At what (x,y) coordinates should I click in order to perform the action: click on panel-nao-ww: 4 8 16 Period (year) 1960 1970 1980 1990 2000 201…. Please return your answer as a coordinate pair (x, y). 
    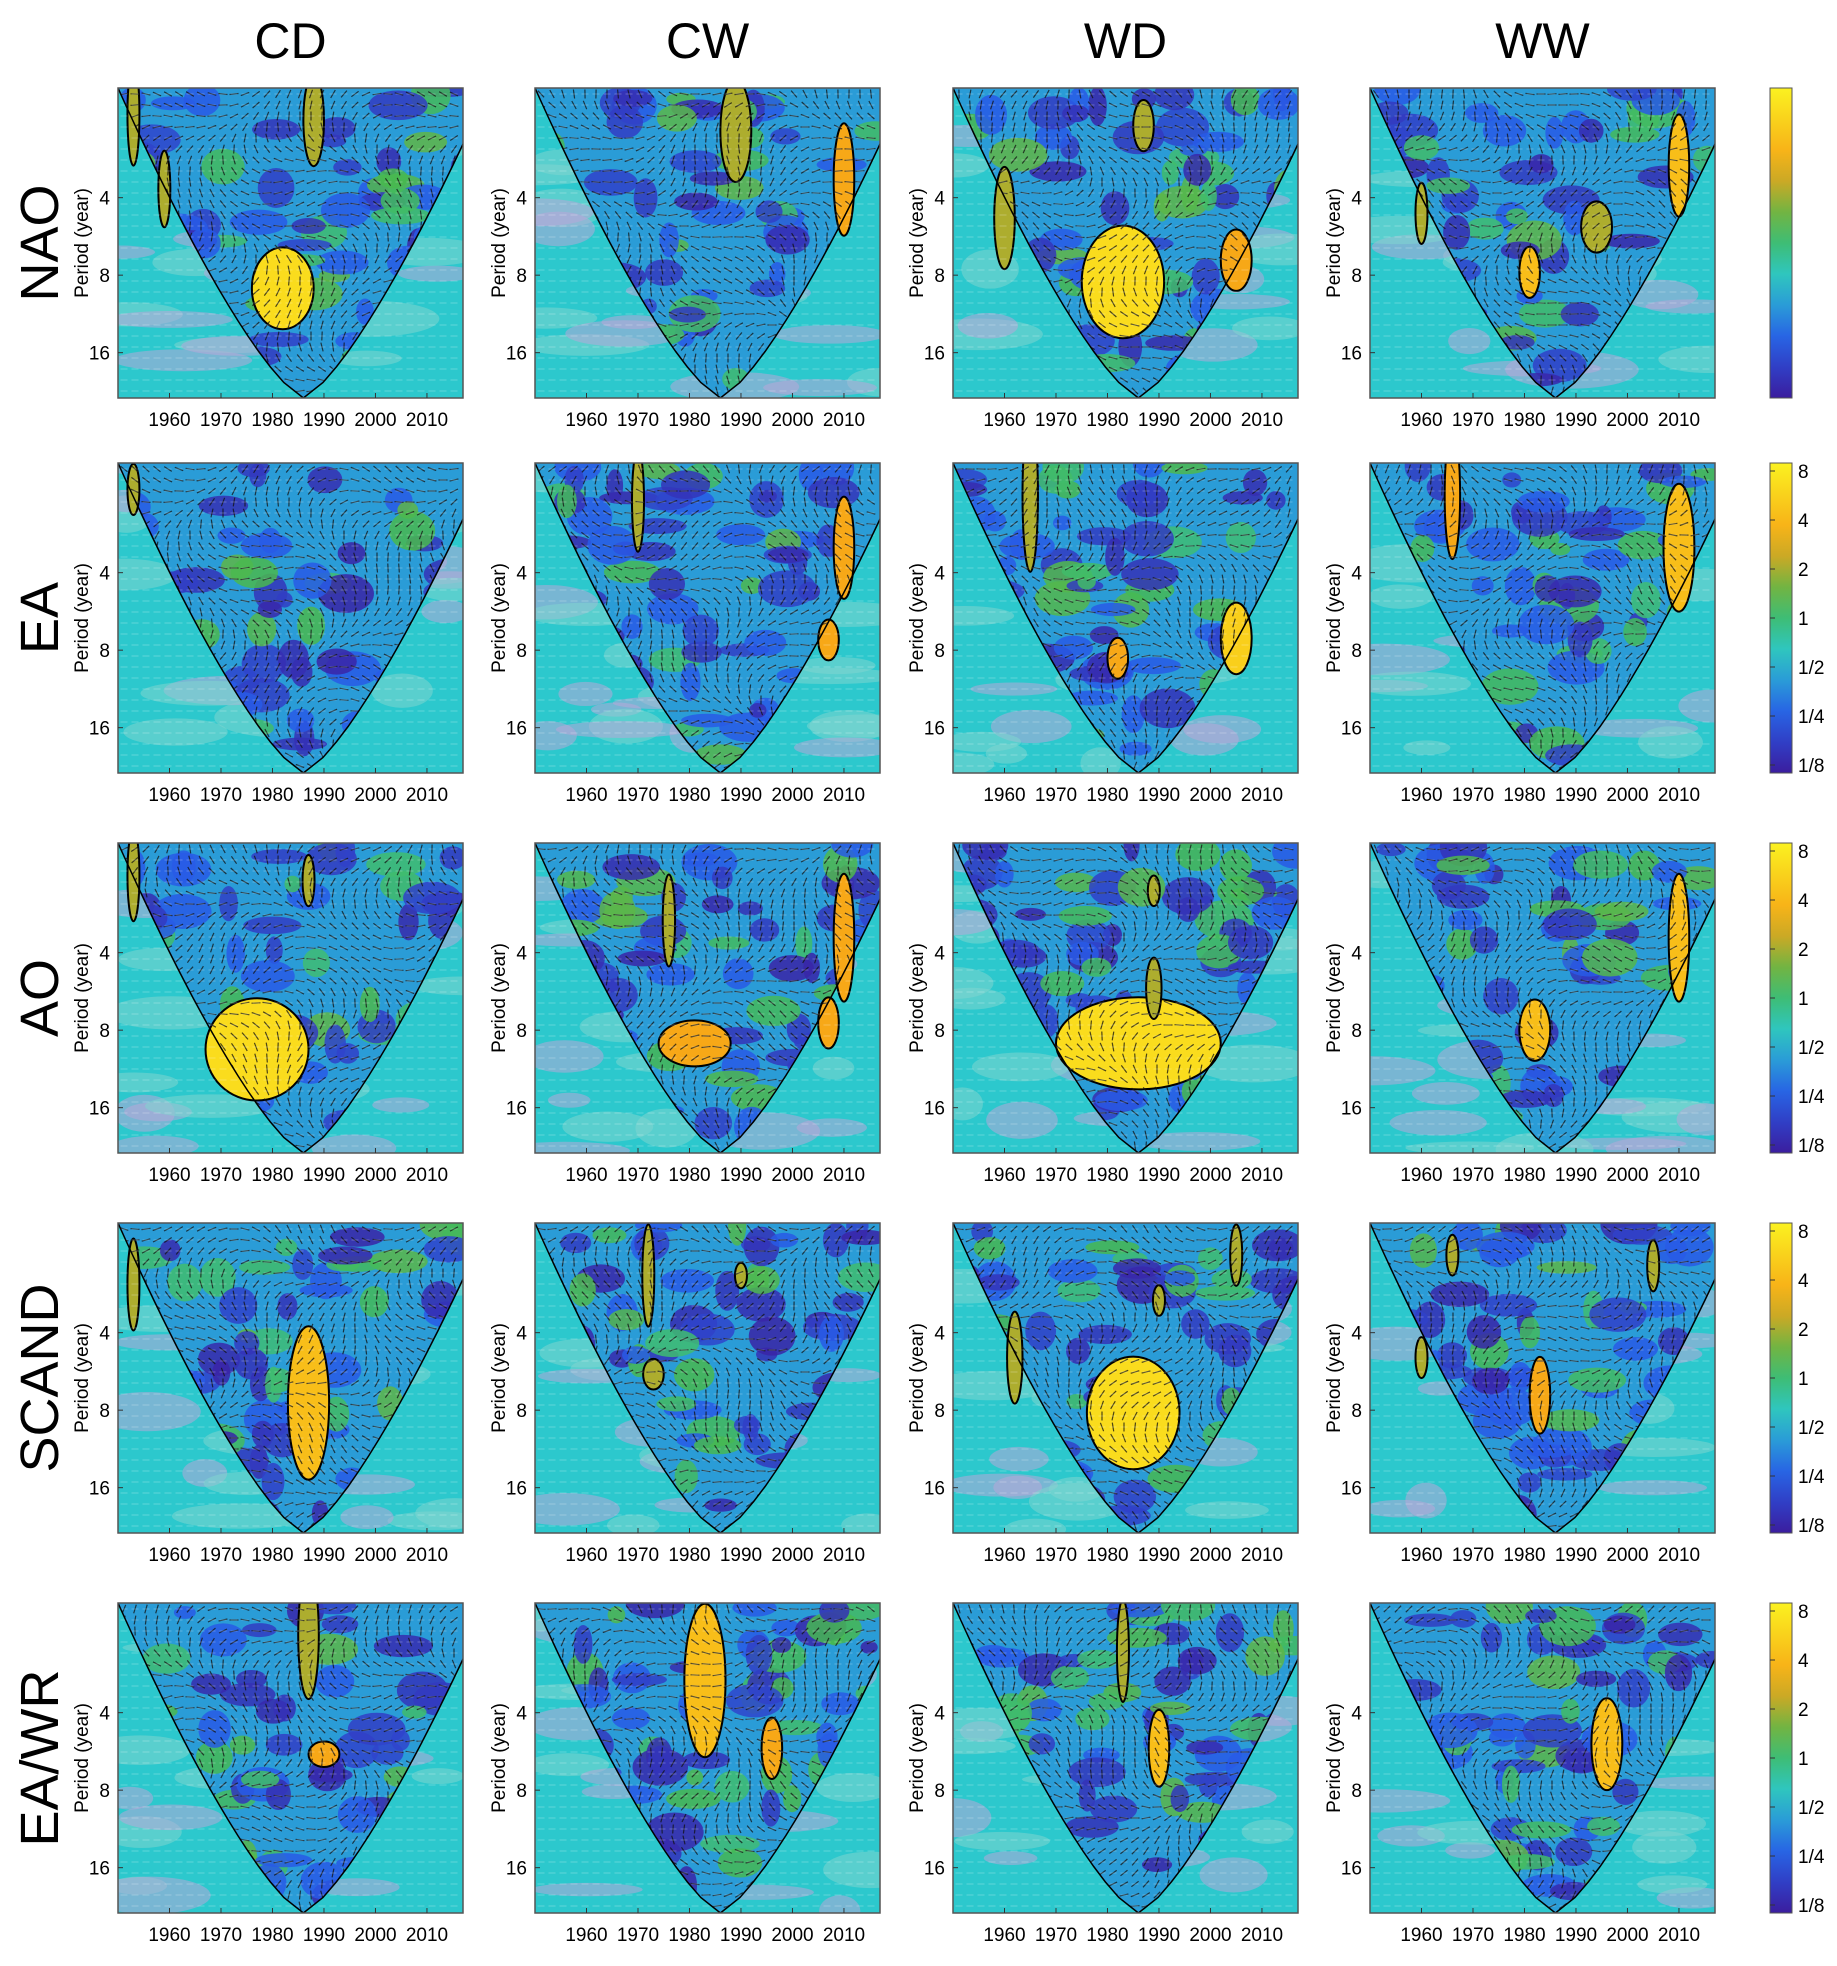
    Looking at the image, I should click on (1520, 259).